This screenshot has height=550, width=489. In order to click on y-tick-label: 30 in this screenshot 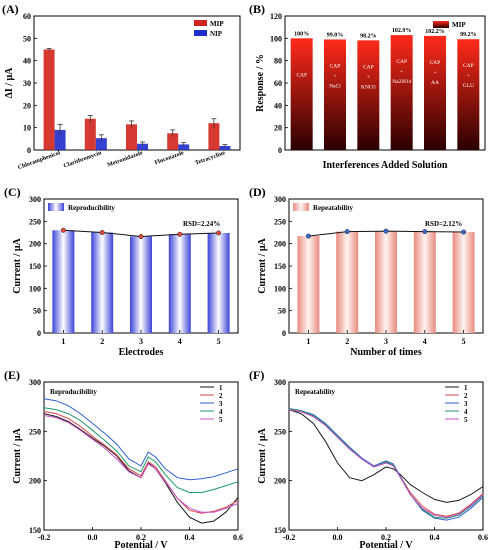, I will do `click(27, 83)`.